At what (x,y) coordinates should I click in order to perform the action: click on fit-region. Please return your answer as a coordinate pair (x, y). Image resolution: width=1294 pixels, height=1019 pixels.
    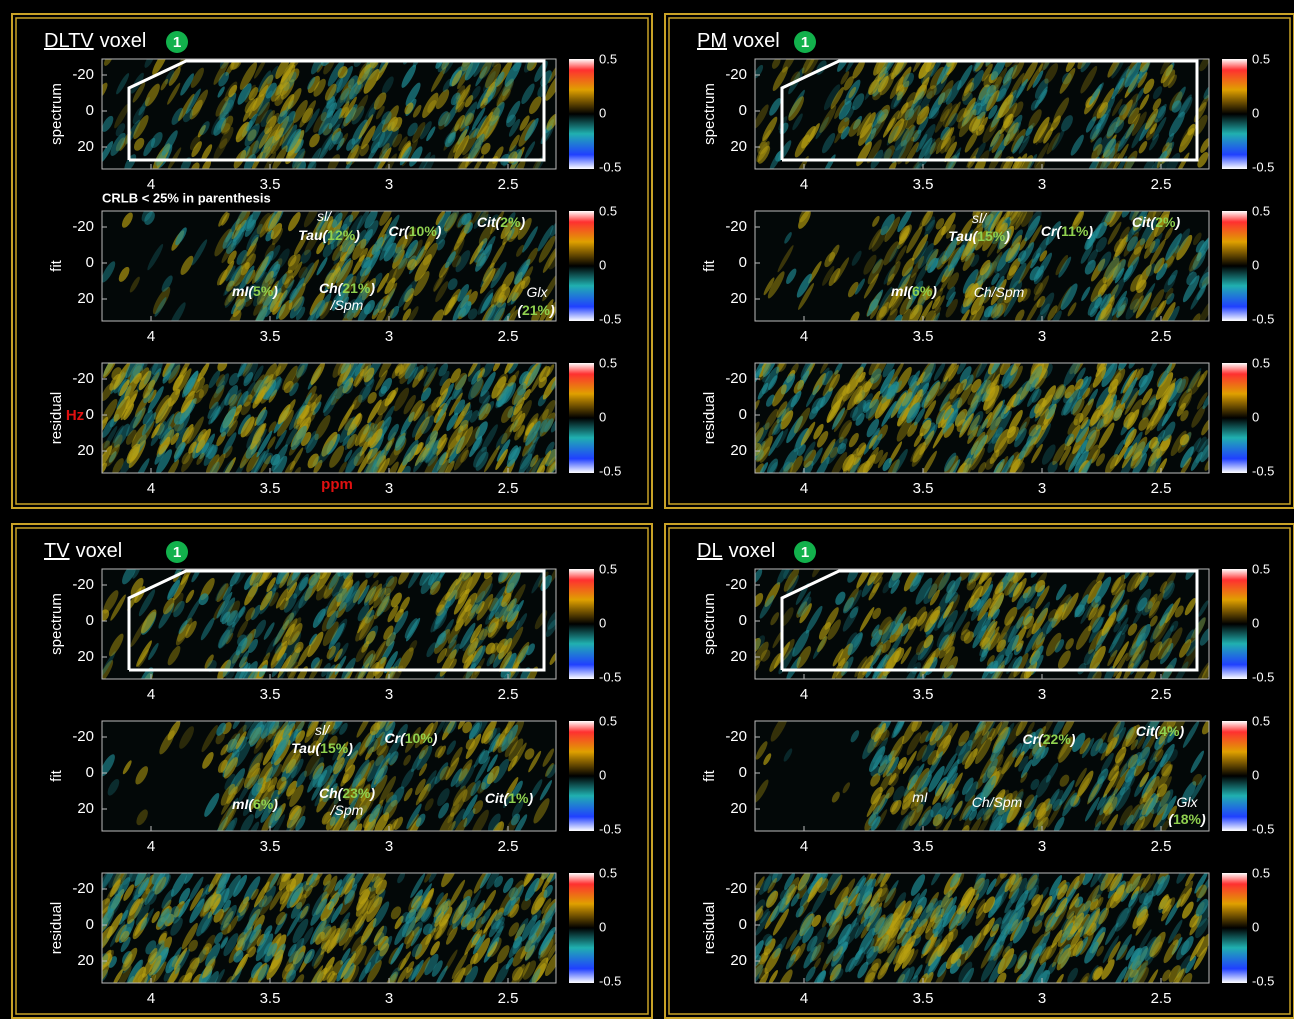
    Looking at the image, I should click on (336, 110).